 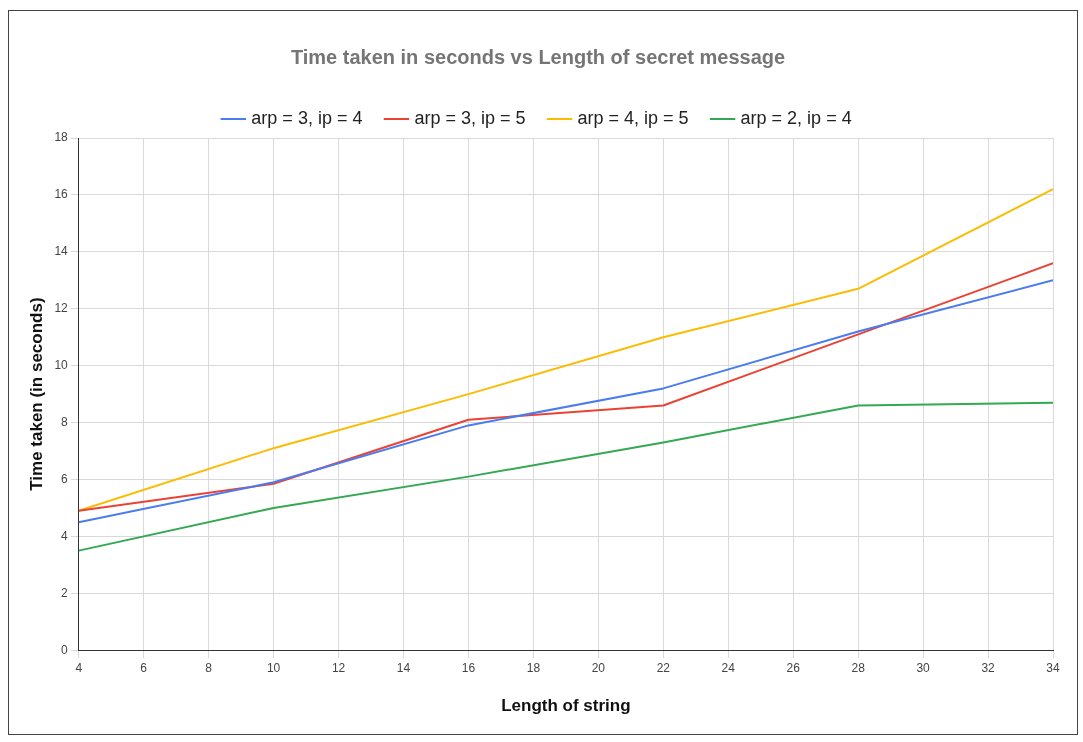 What do you see at coordinates (61, 194) in the screenshot?
I see `y-tick-label: 16` at bounding box center [61, 194].